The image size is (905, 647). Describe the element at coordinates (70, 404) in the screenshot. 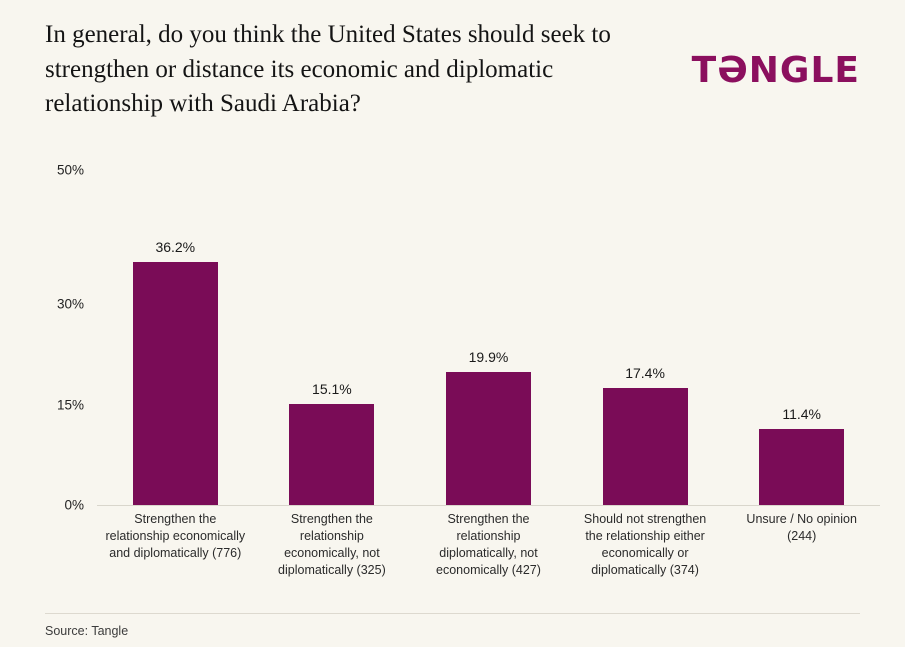

I see `y-tick-label: 15%` at that location.